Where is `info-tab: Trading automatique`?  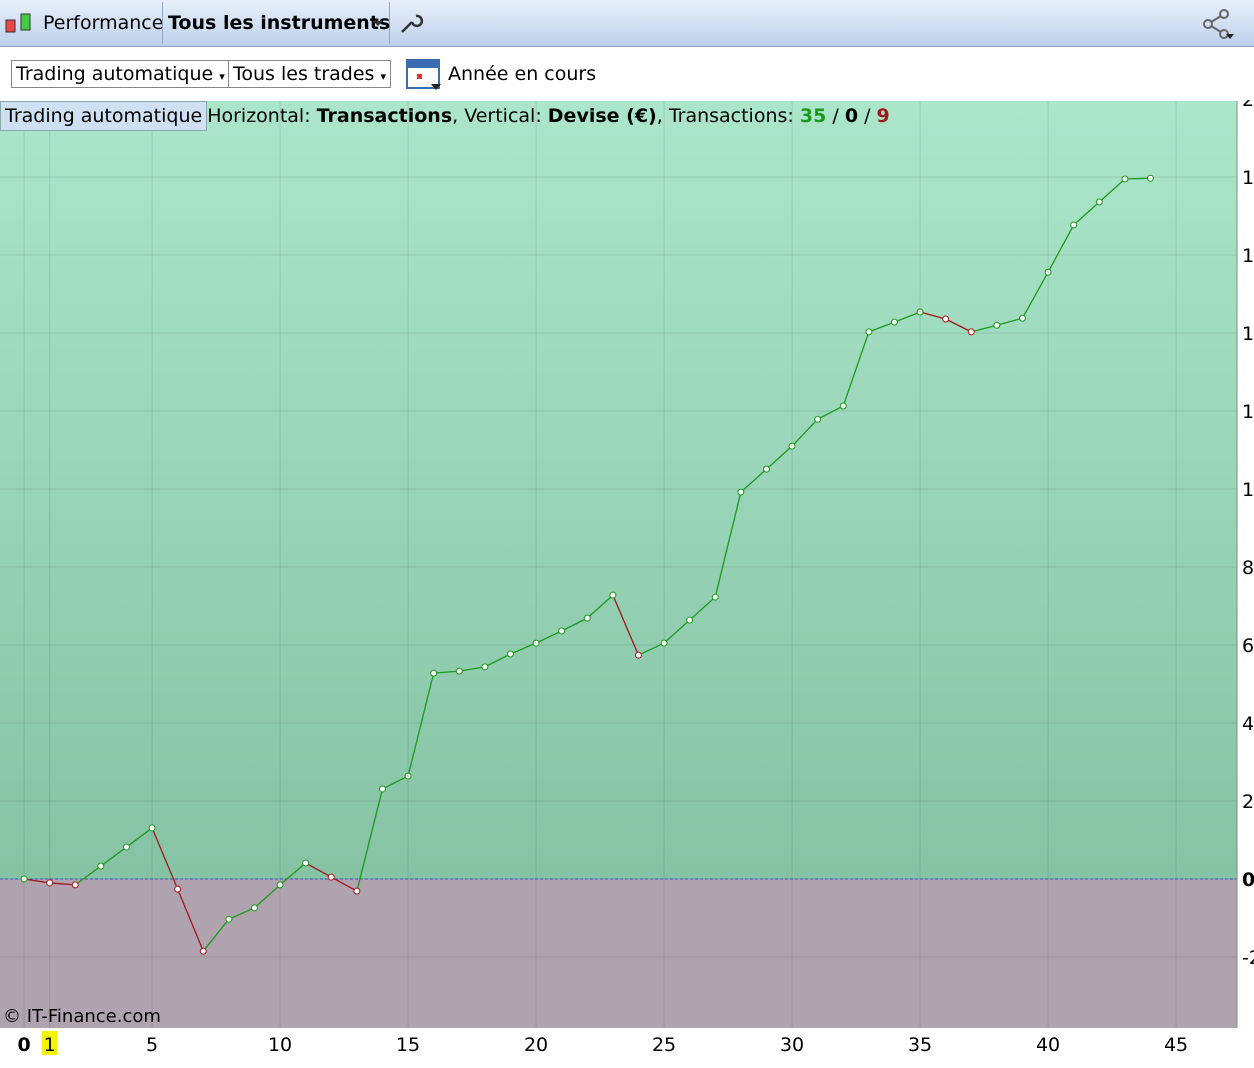
info-tab: Trading automatique is located at coordinates (104, 116).